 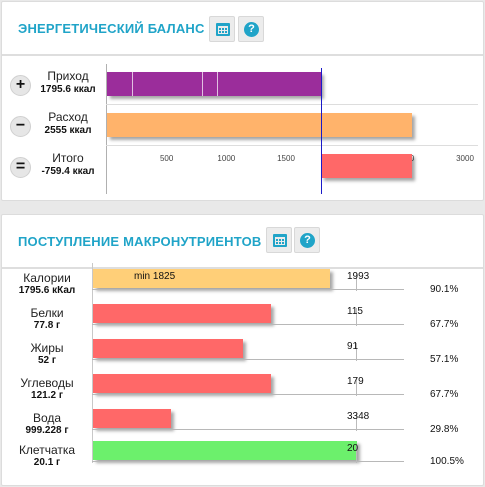 What do you see at coordinates (47, 348) in the screenshot?
I see `macro-row-label: Жиры` at bounding box center [47, 348].